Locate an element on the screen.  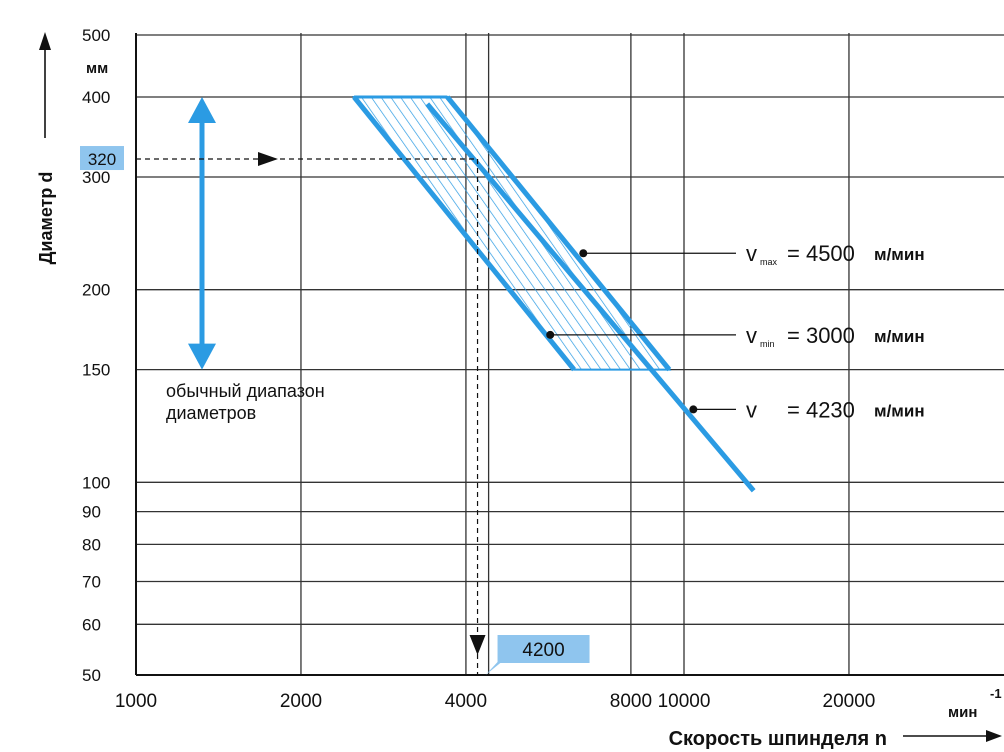
example-arrow-right is located at coordinates (268, 159).